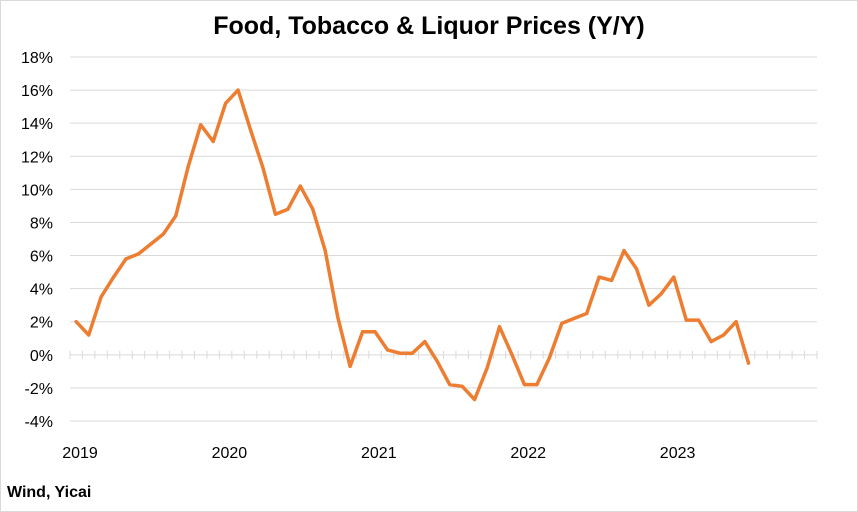 This screenshot has height=512, width=858. I want to click on y-tick-label: 16%, so click(37, 91).